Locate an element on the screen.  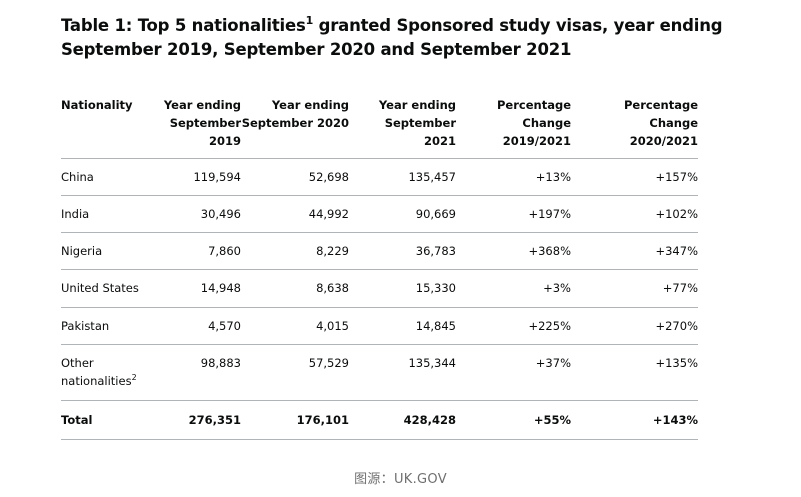
cell-year-2020: 8,638 is located at coordinates (295, 288).